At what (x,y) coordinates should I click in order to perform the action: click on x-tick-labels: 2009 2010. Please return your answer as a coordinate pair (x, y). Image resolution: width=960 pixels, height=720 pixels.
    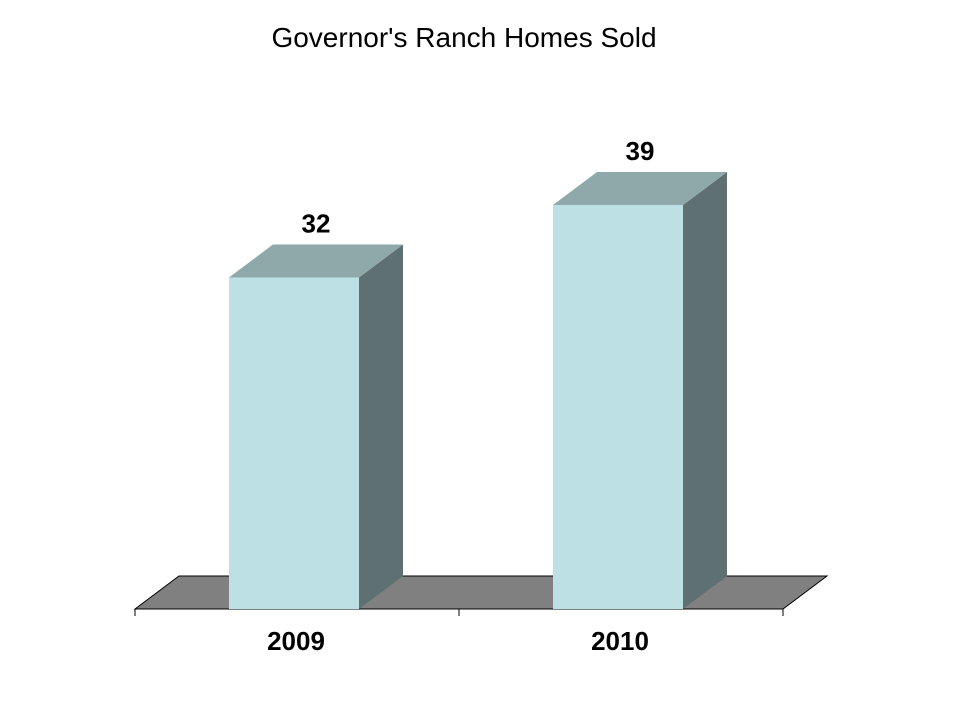
    Looking at the image, I should click on (458, 641).